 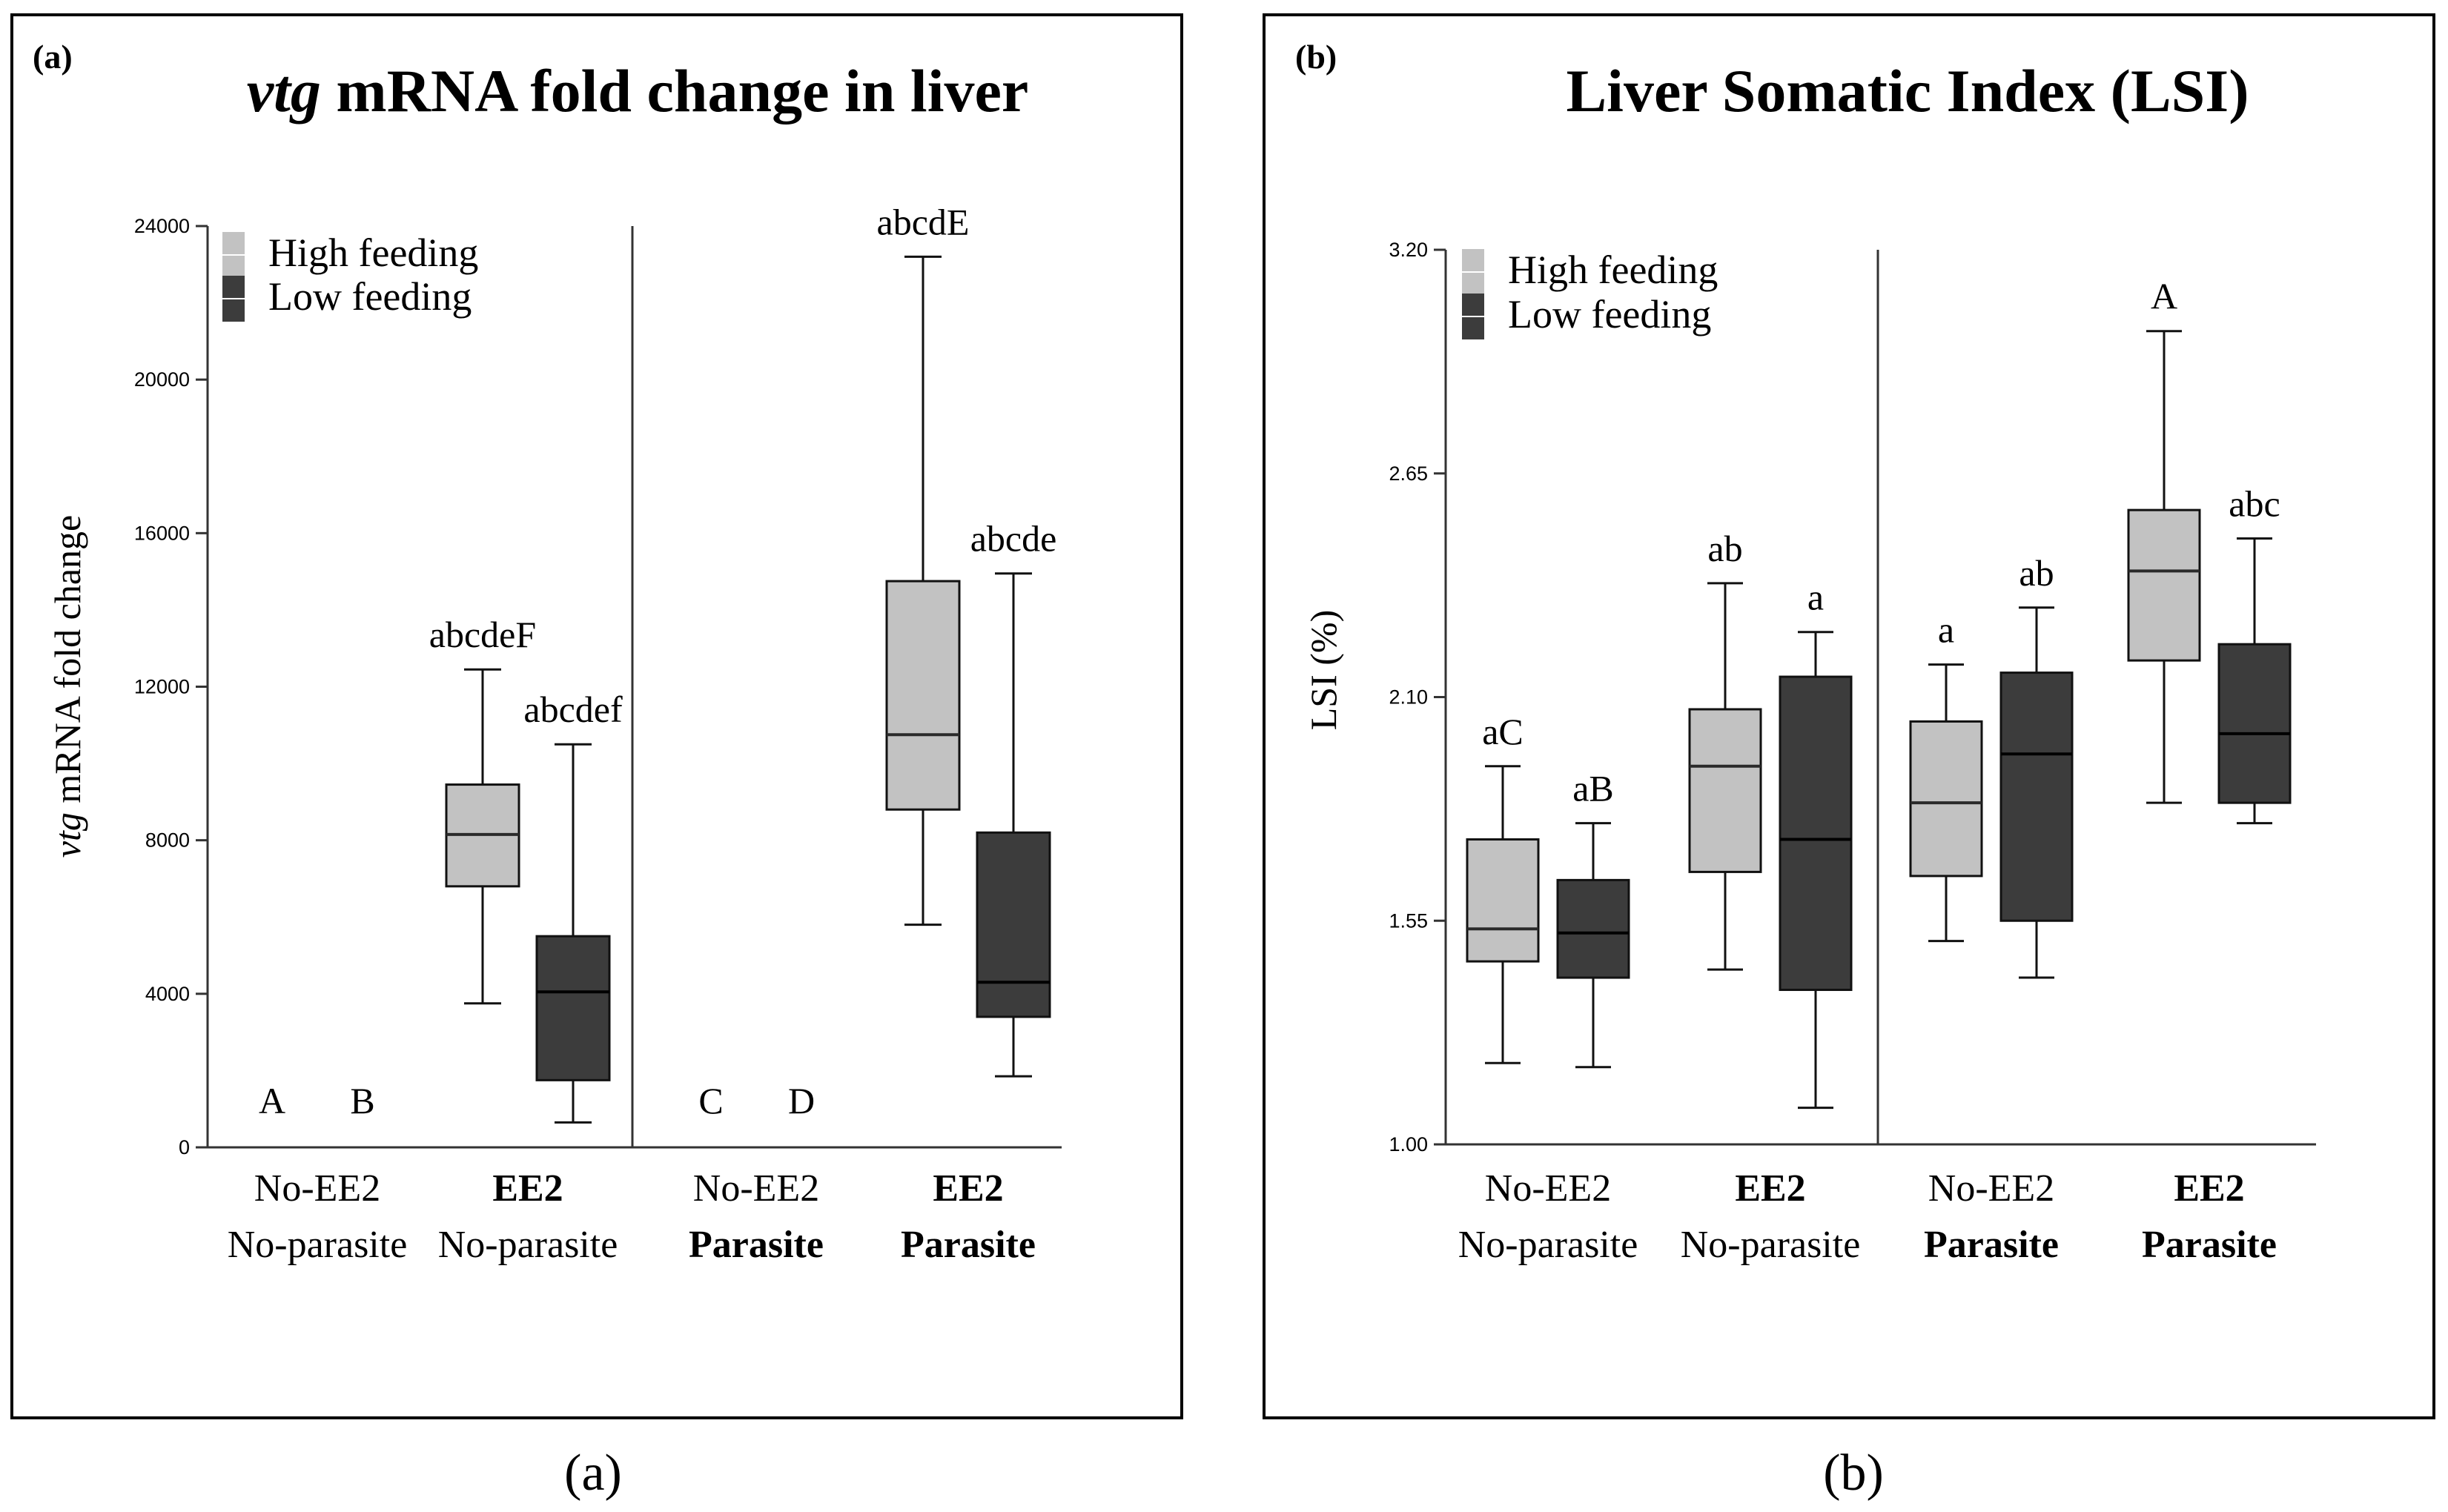 I want to click on significance-label: abcde, so click(x=1014, y=539).